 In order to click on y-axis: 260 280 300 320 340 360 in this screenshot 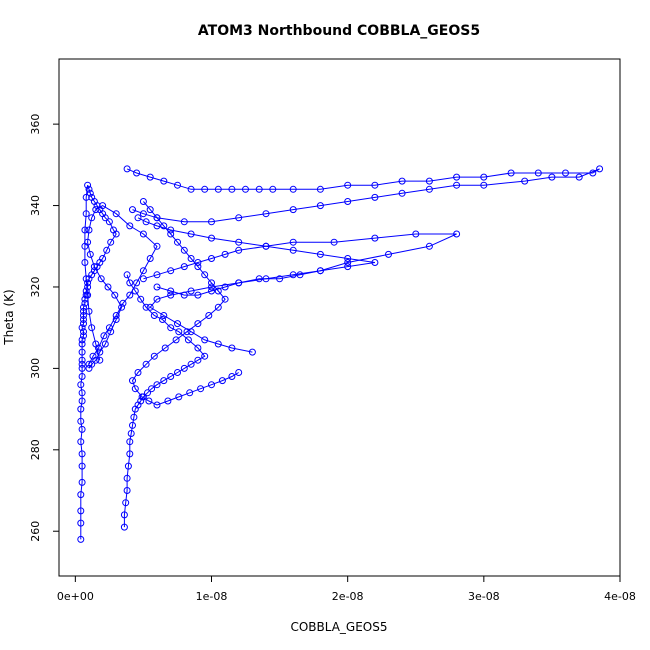, I will do `click(44, 328)`.